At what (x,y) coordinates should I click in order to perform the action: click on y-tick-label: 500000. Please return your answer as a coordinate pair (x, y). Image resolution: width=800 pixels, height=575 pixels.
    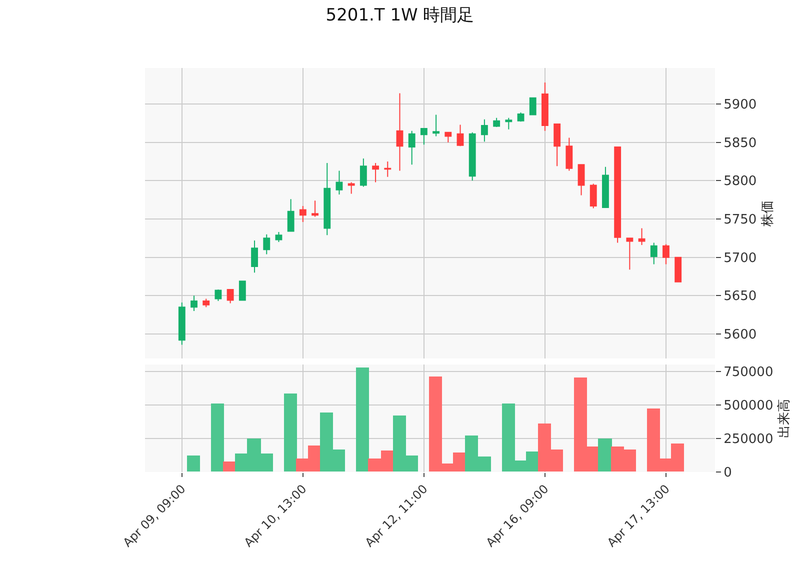
    Looking at the image, I should click on (749, 406).